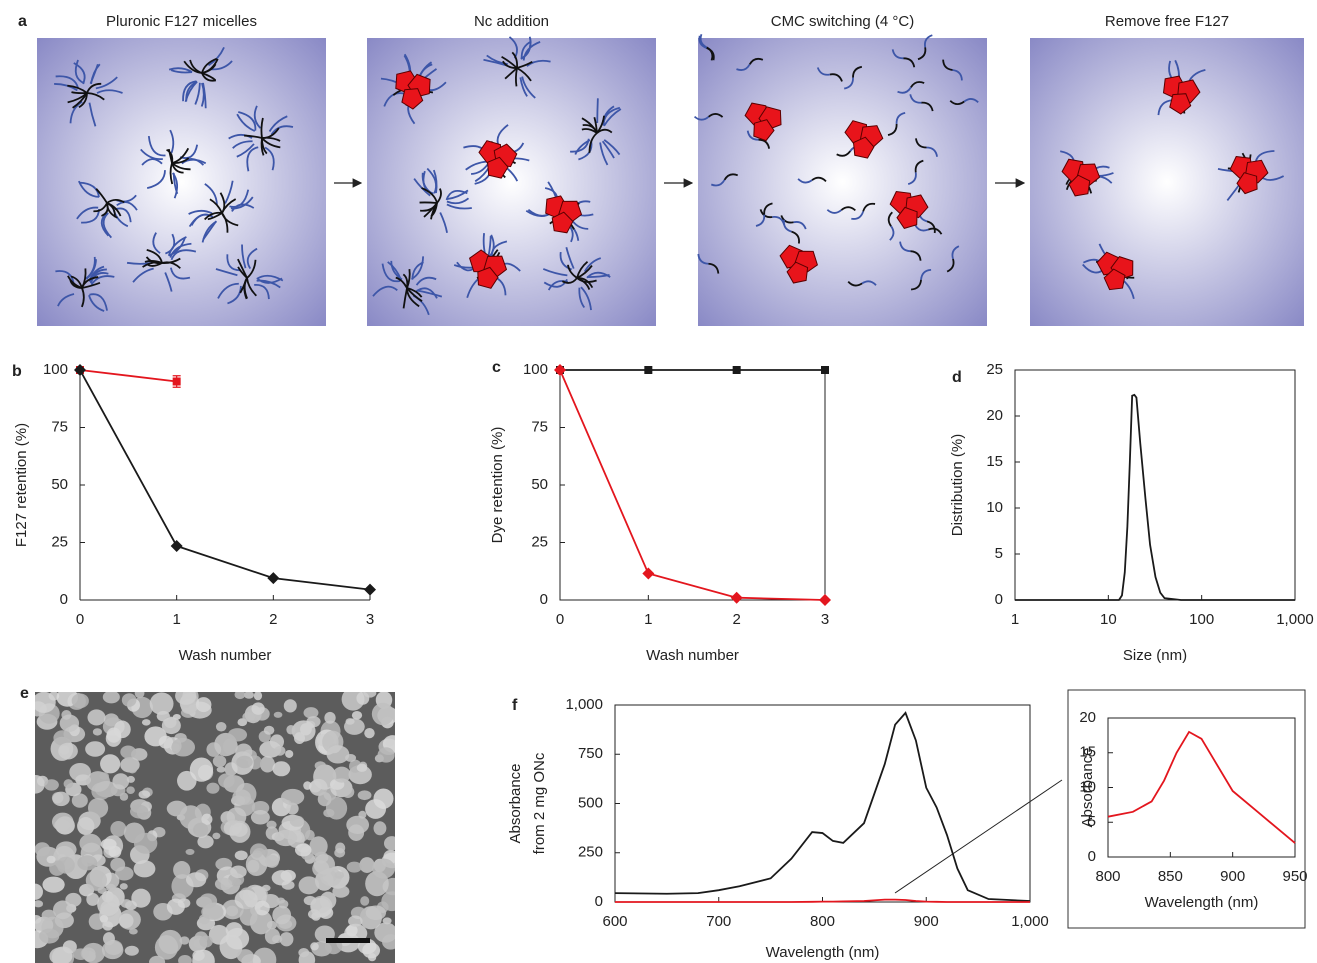 The height and width of the screenshot is (963, 1317). Describe the element at coordinates (539, 803) in the screenshot. I see `y-axis-label: from 2 mg ONc` at that location.